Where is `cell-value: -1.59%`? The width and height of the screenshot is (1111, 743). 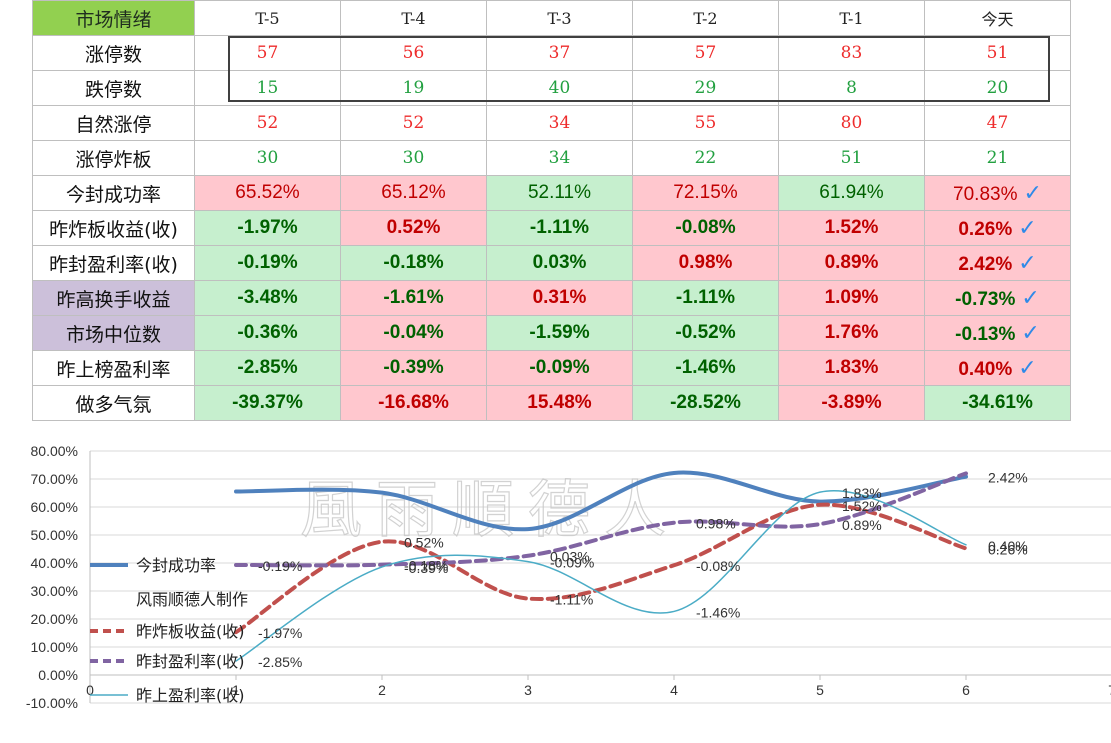 cell-value: -1.59% is located at coordinates (559, 332).